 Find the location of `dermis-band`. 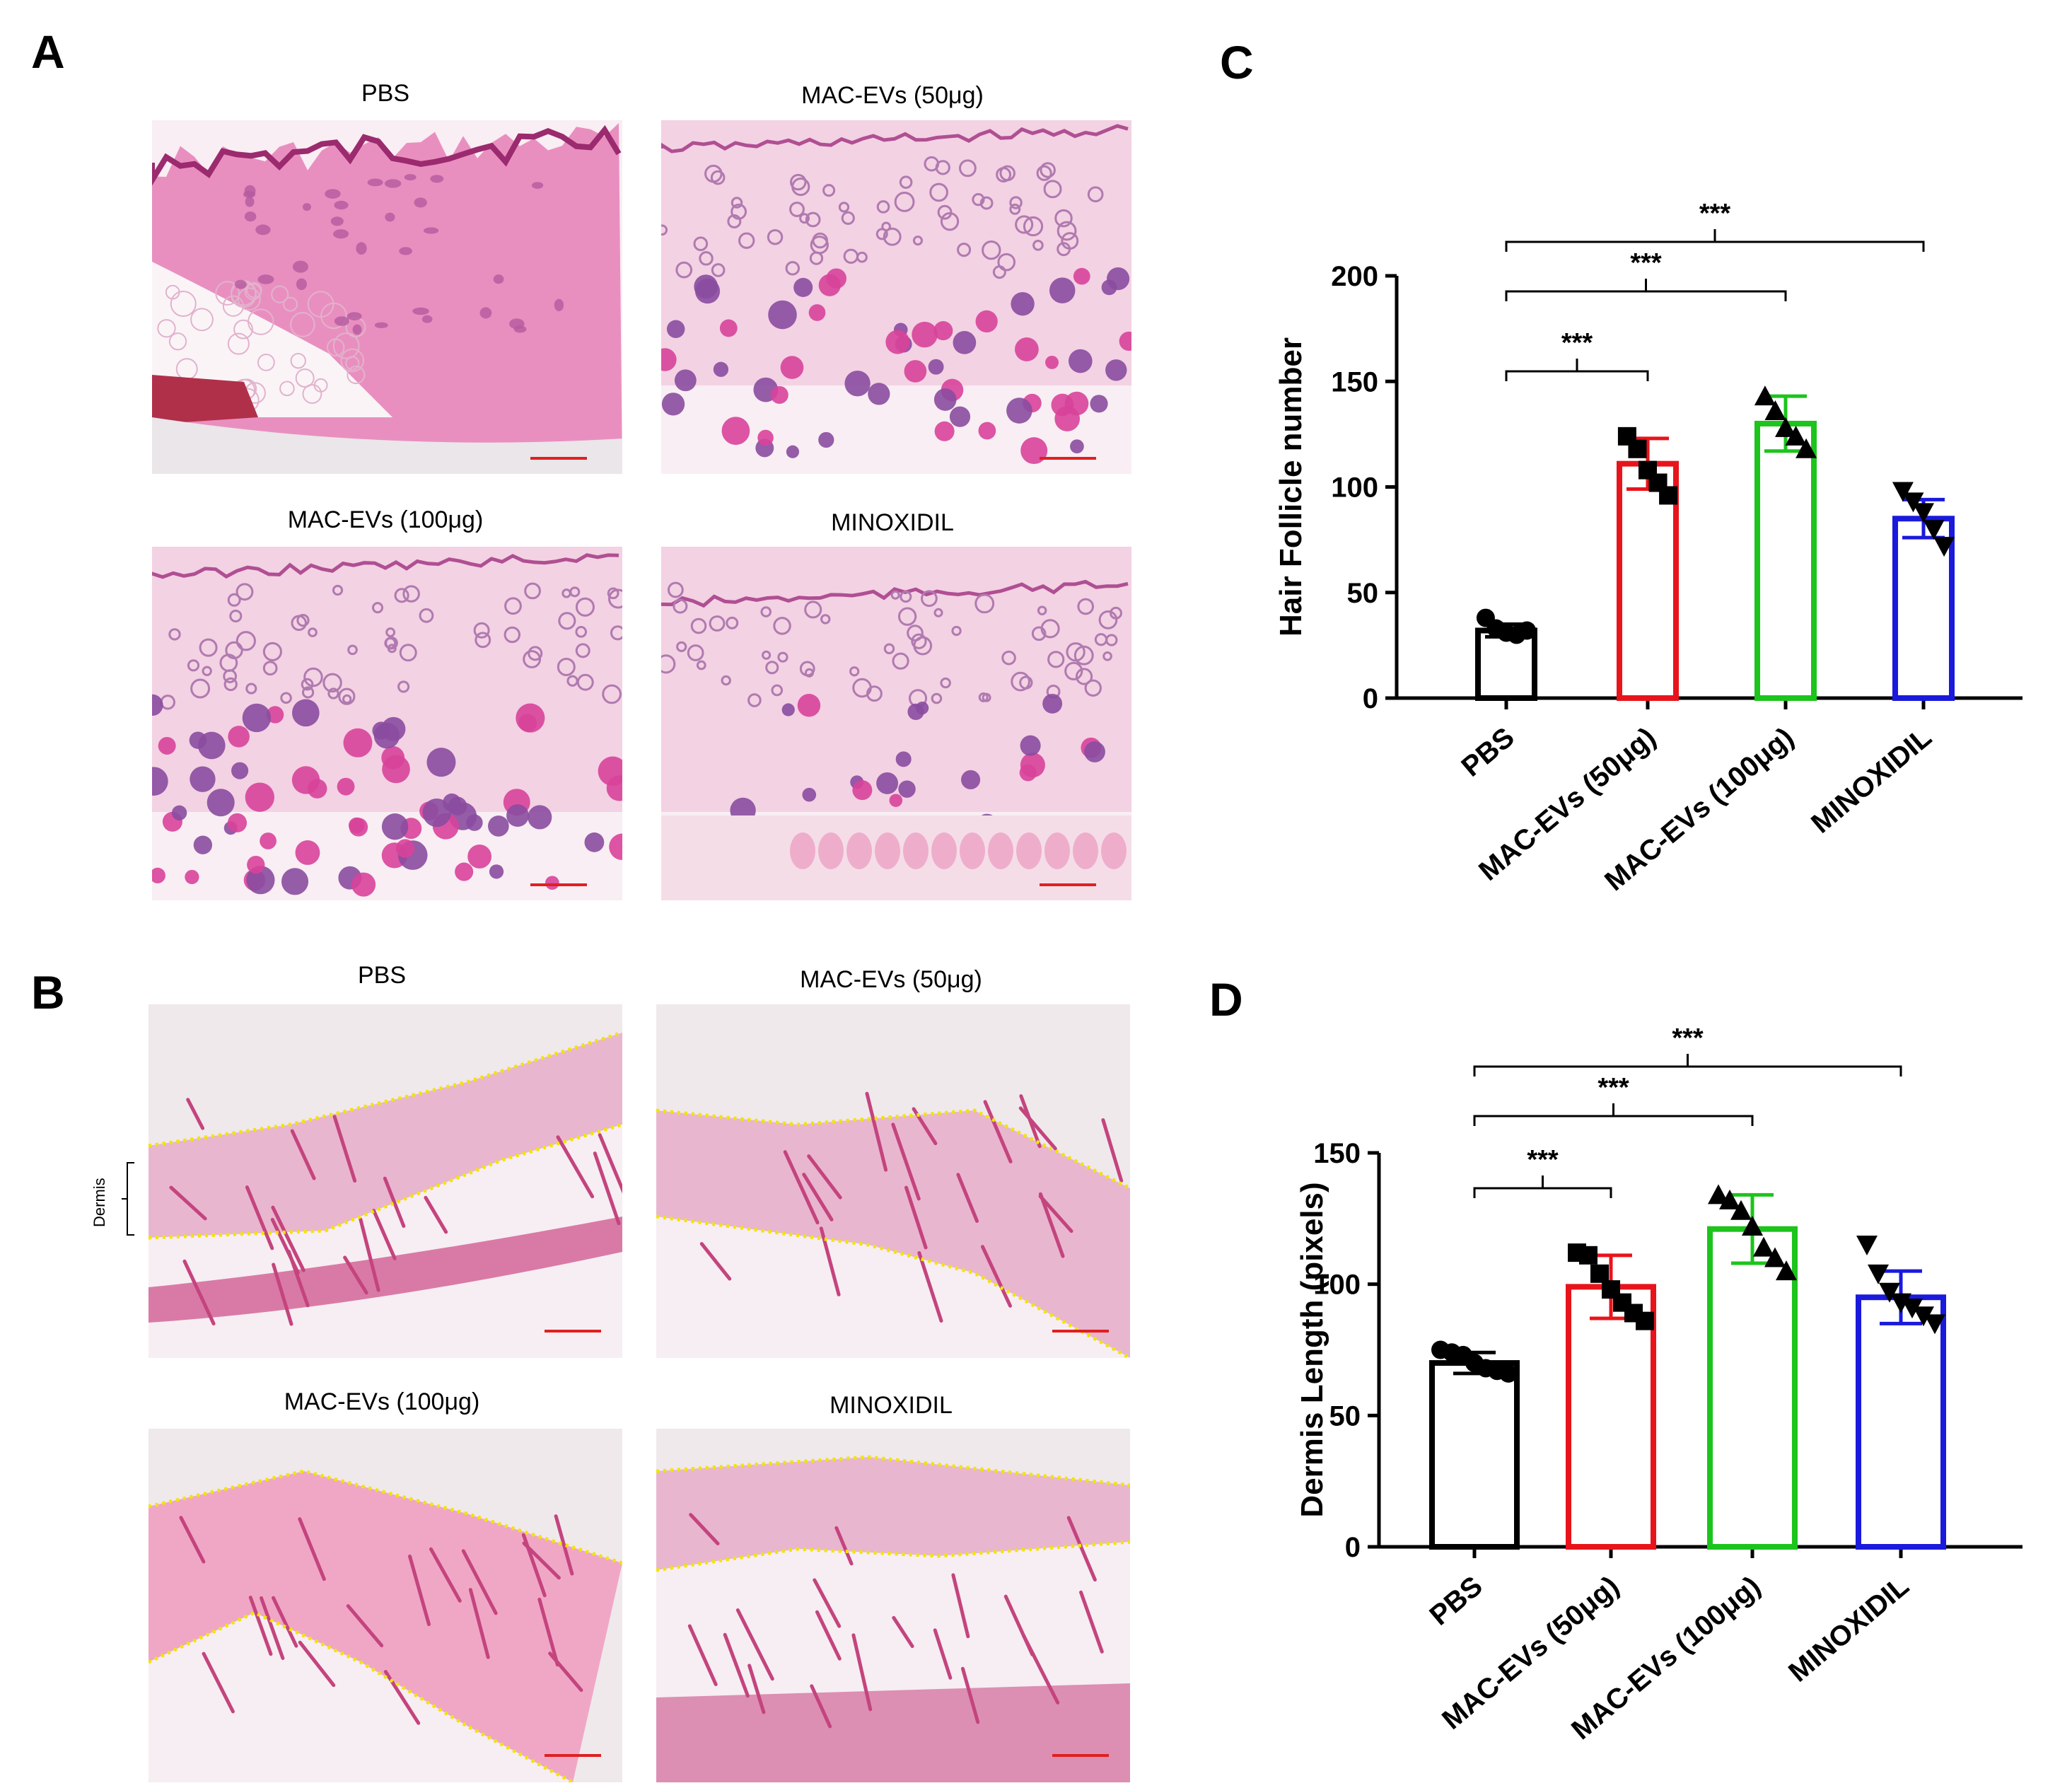

dermis-band is located at coordinates (385, 1626).